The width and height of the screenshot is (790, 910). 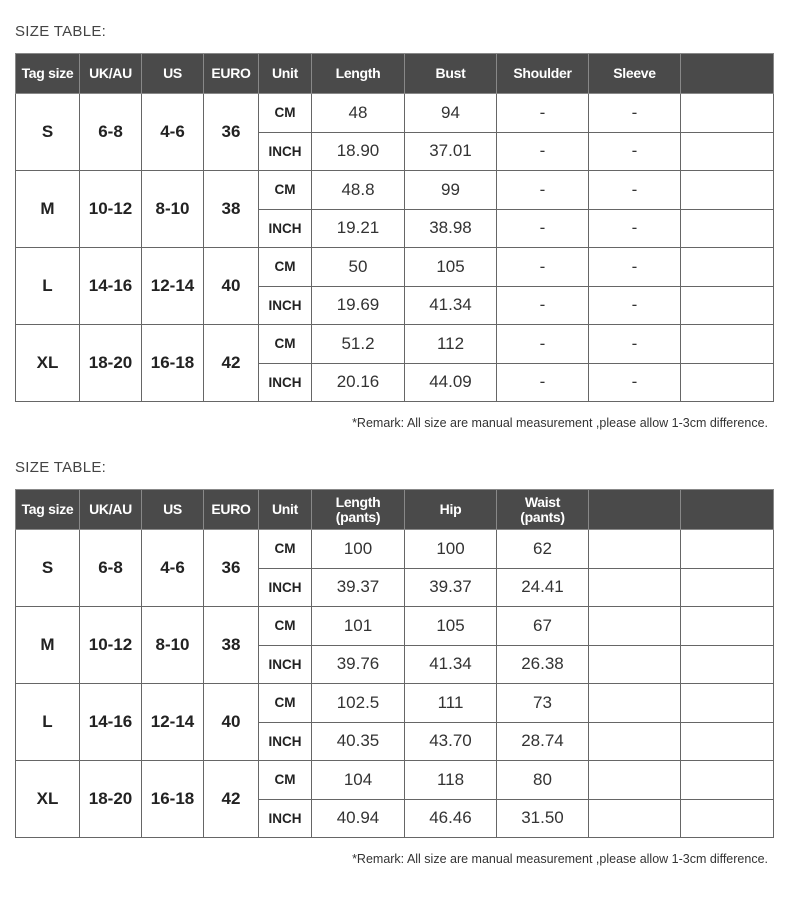 What do you see at coordinates (358, 113) in the screenshot?
I see `measurement-cell: 48` at bounding box center [358, 113].